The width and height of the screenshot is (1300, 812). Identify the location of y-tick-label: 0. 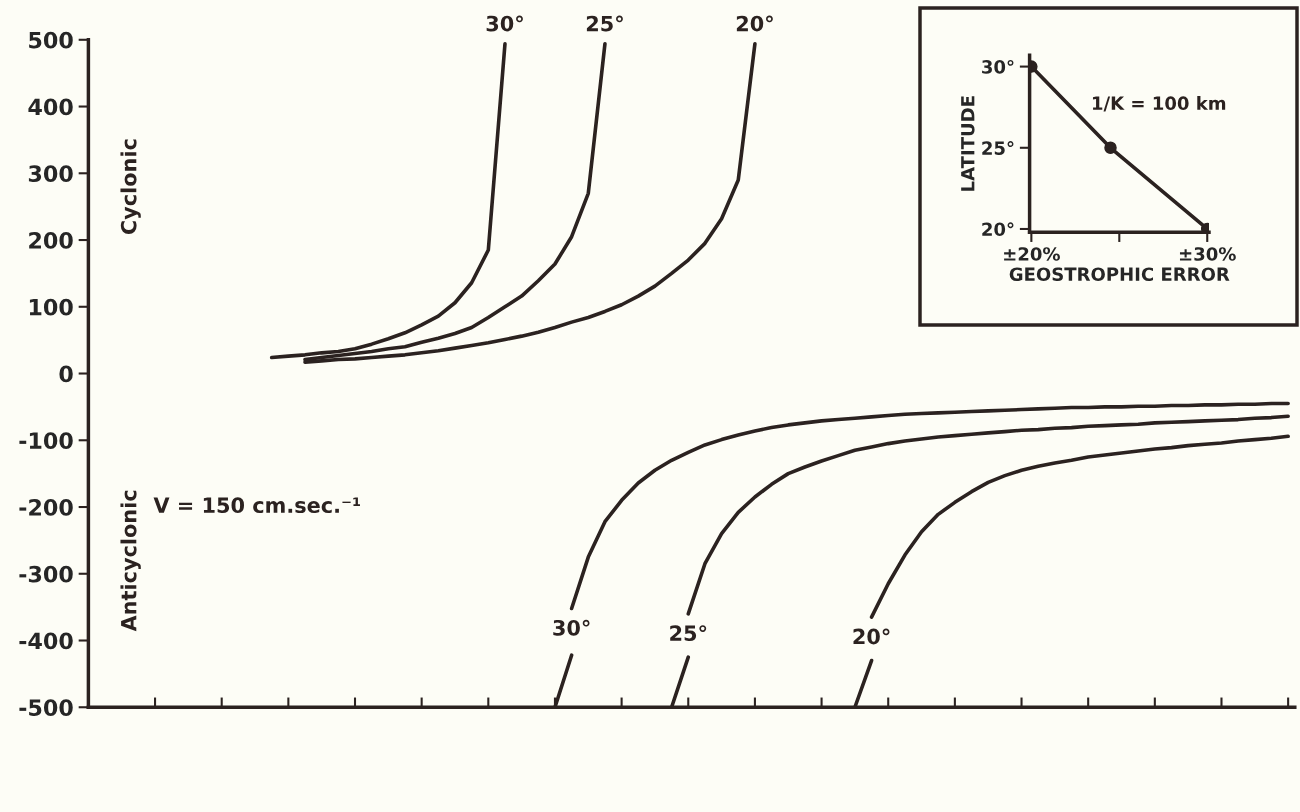
(66, 374).